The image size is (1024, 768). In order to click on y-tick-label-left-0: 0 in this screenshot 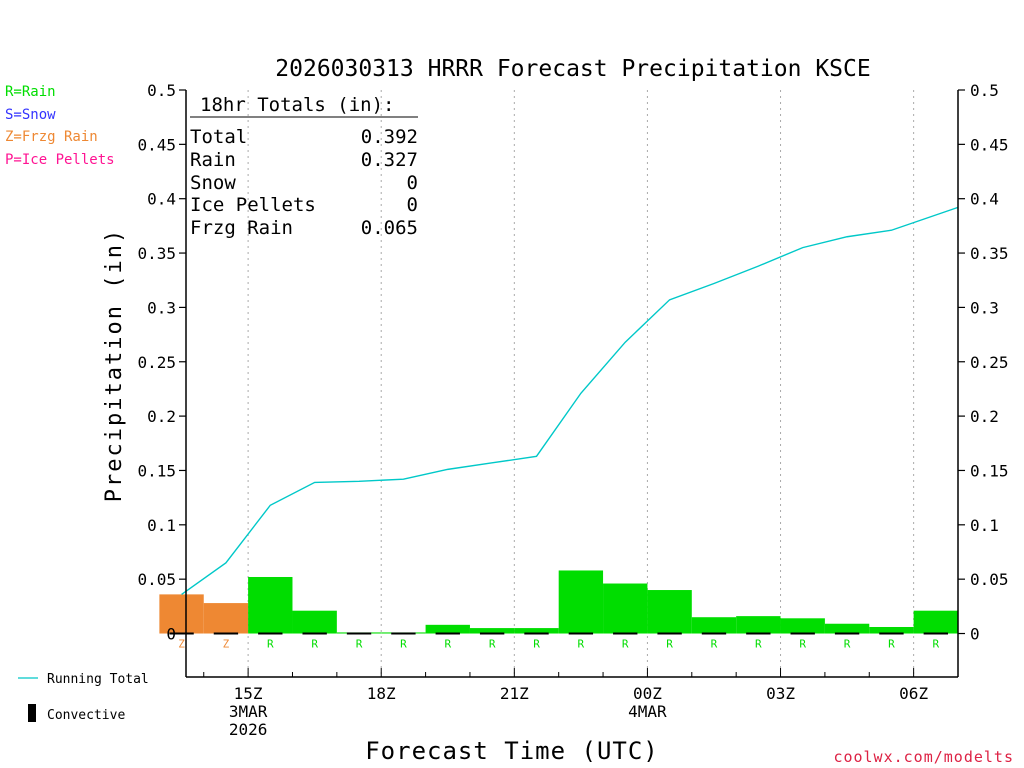, I will do `click(171, 634)`.